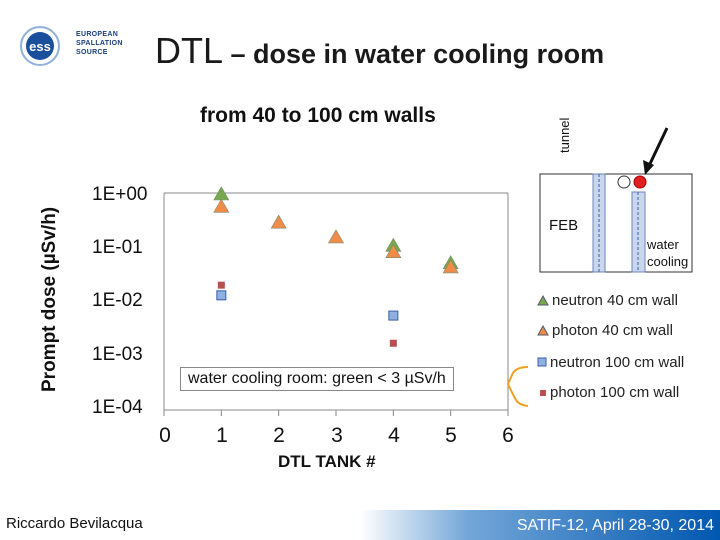 The image size is (720, 540). I want to click on x-tick-label: 4, so click(394, 435).